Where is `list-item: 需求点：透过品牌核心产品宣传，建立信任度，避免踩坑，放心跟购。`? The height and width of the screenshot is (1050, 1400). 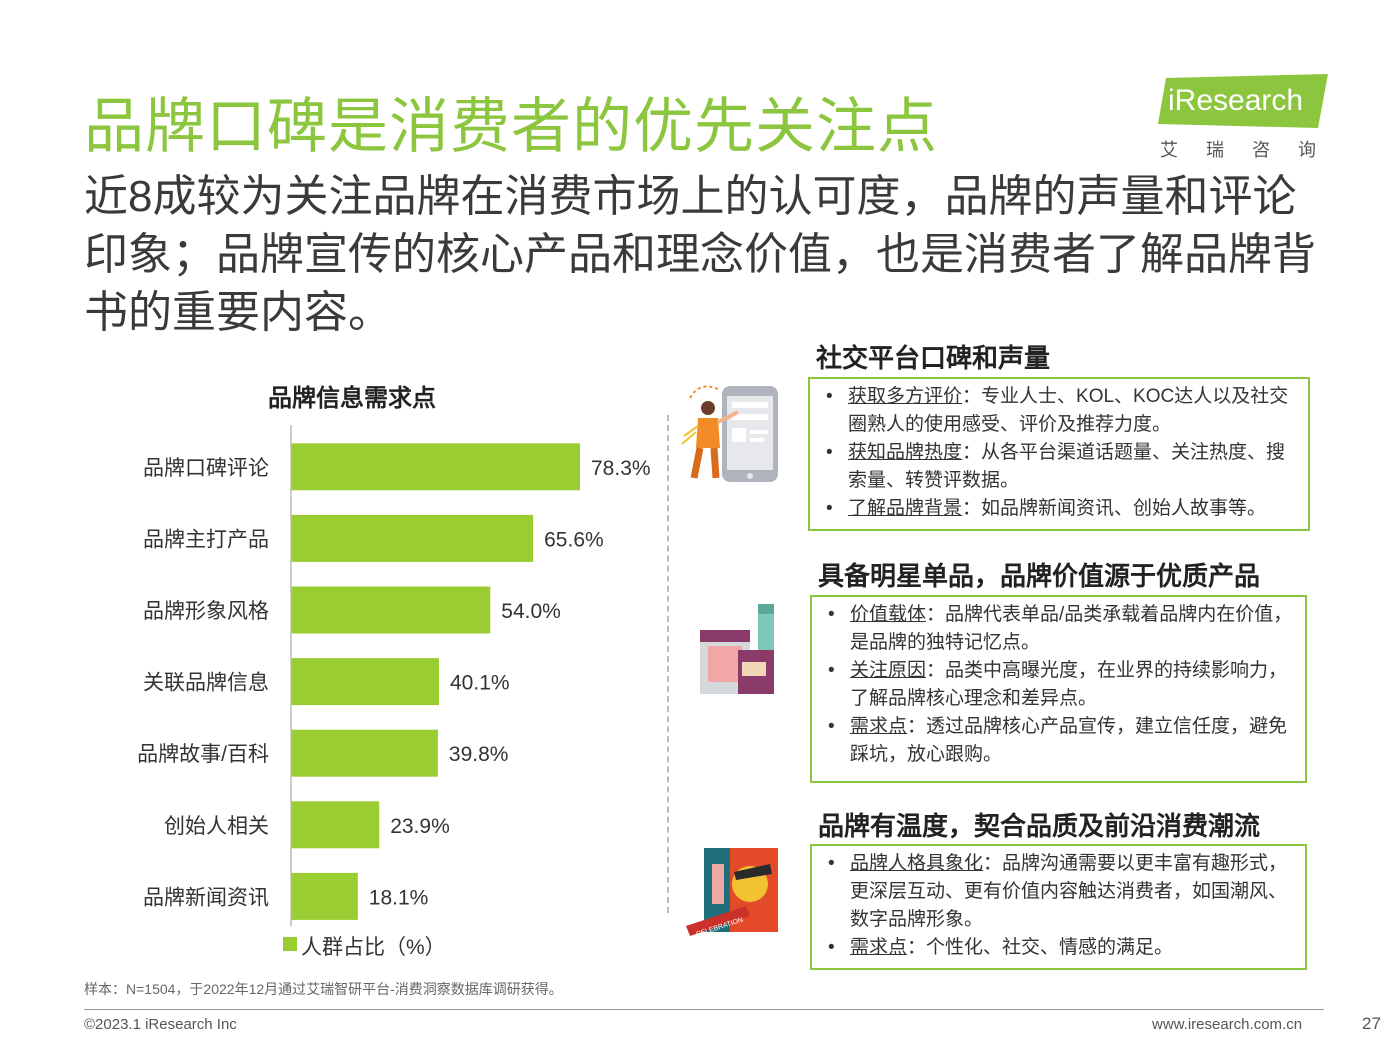 list-item: 需求点：透过品牌核心产品宣传，建立信任度，避免踩坑，放心跟购。 is located at coordinates (1060, 741).